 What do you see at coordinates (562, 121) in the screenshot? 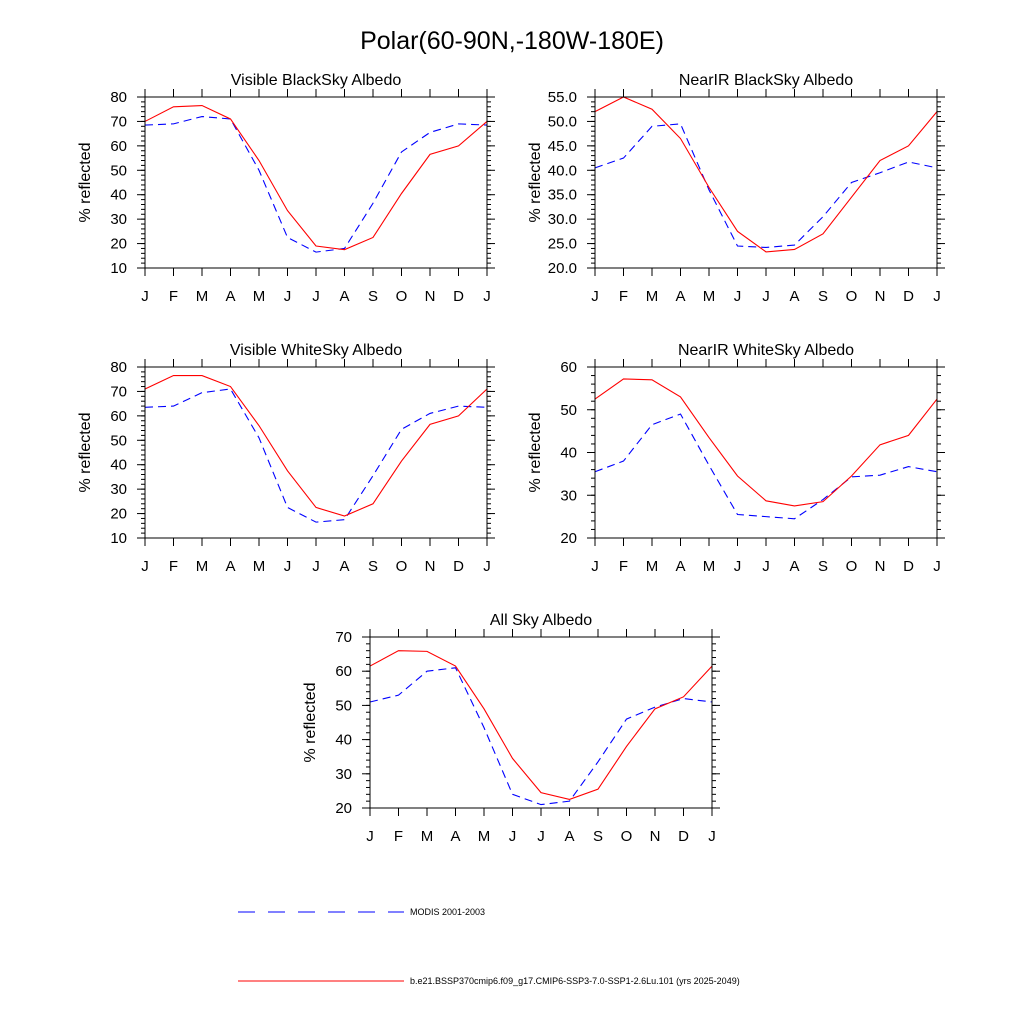
I see `y-tick-label: 50.0` at bounding box center [562, 121].